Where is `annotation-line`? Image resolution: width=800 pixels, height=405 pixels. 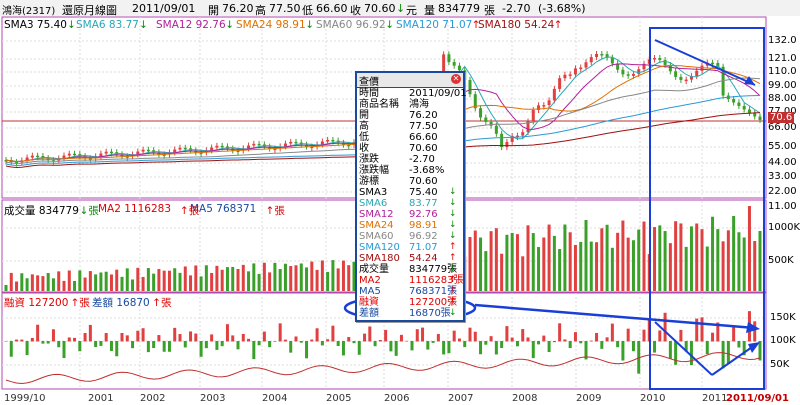 annotation-line is located at coordinates (733, 360).